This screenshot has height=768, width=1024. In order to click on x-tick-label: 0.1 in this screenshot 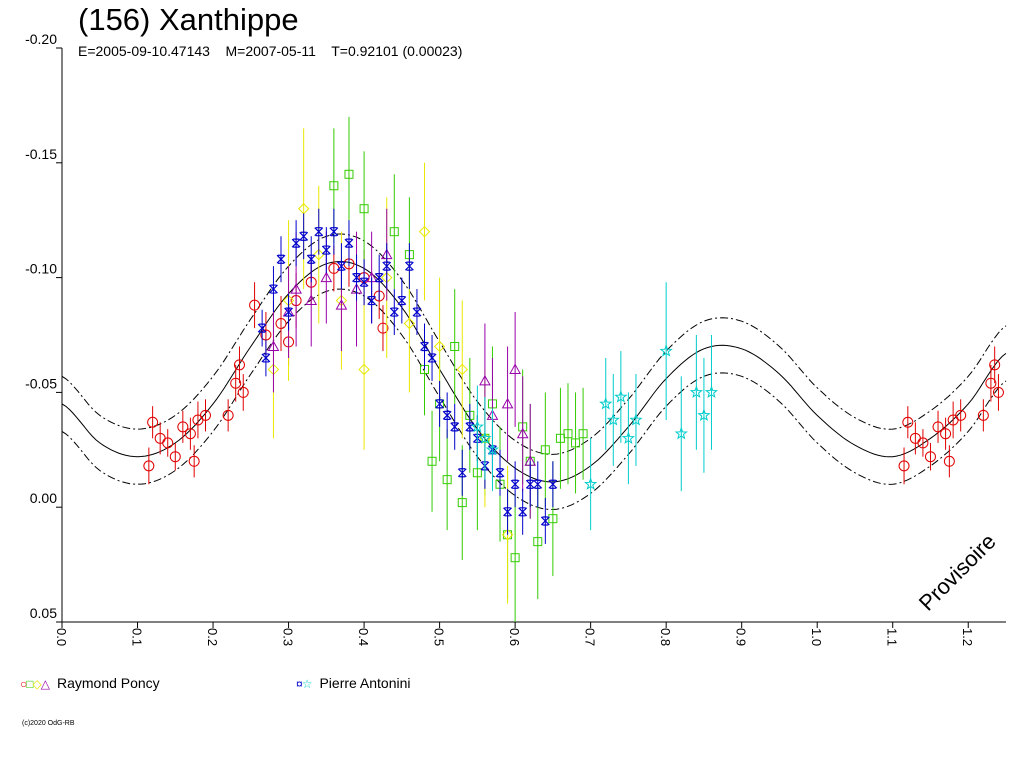, I will do `click(137, 637)`.